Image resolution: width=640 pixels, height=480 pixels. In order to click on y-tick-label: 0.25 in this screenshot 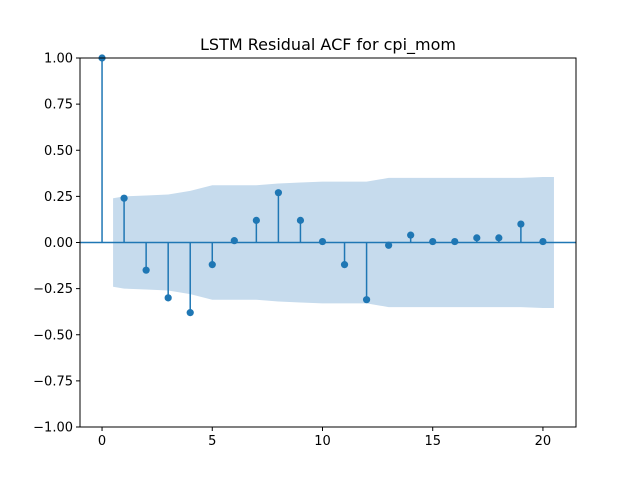, I will do `click(58, 197)`.